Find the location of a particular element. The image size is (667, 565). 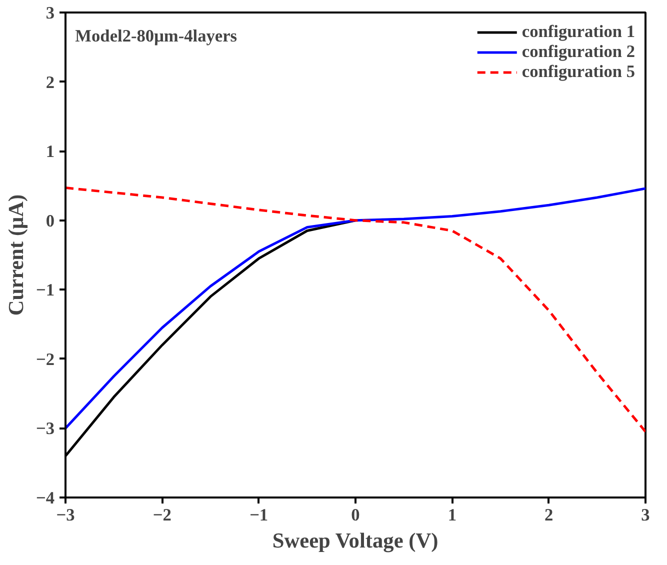

legend-label: configuration 2 is located at coordinates (578, 52).